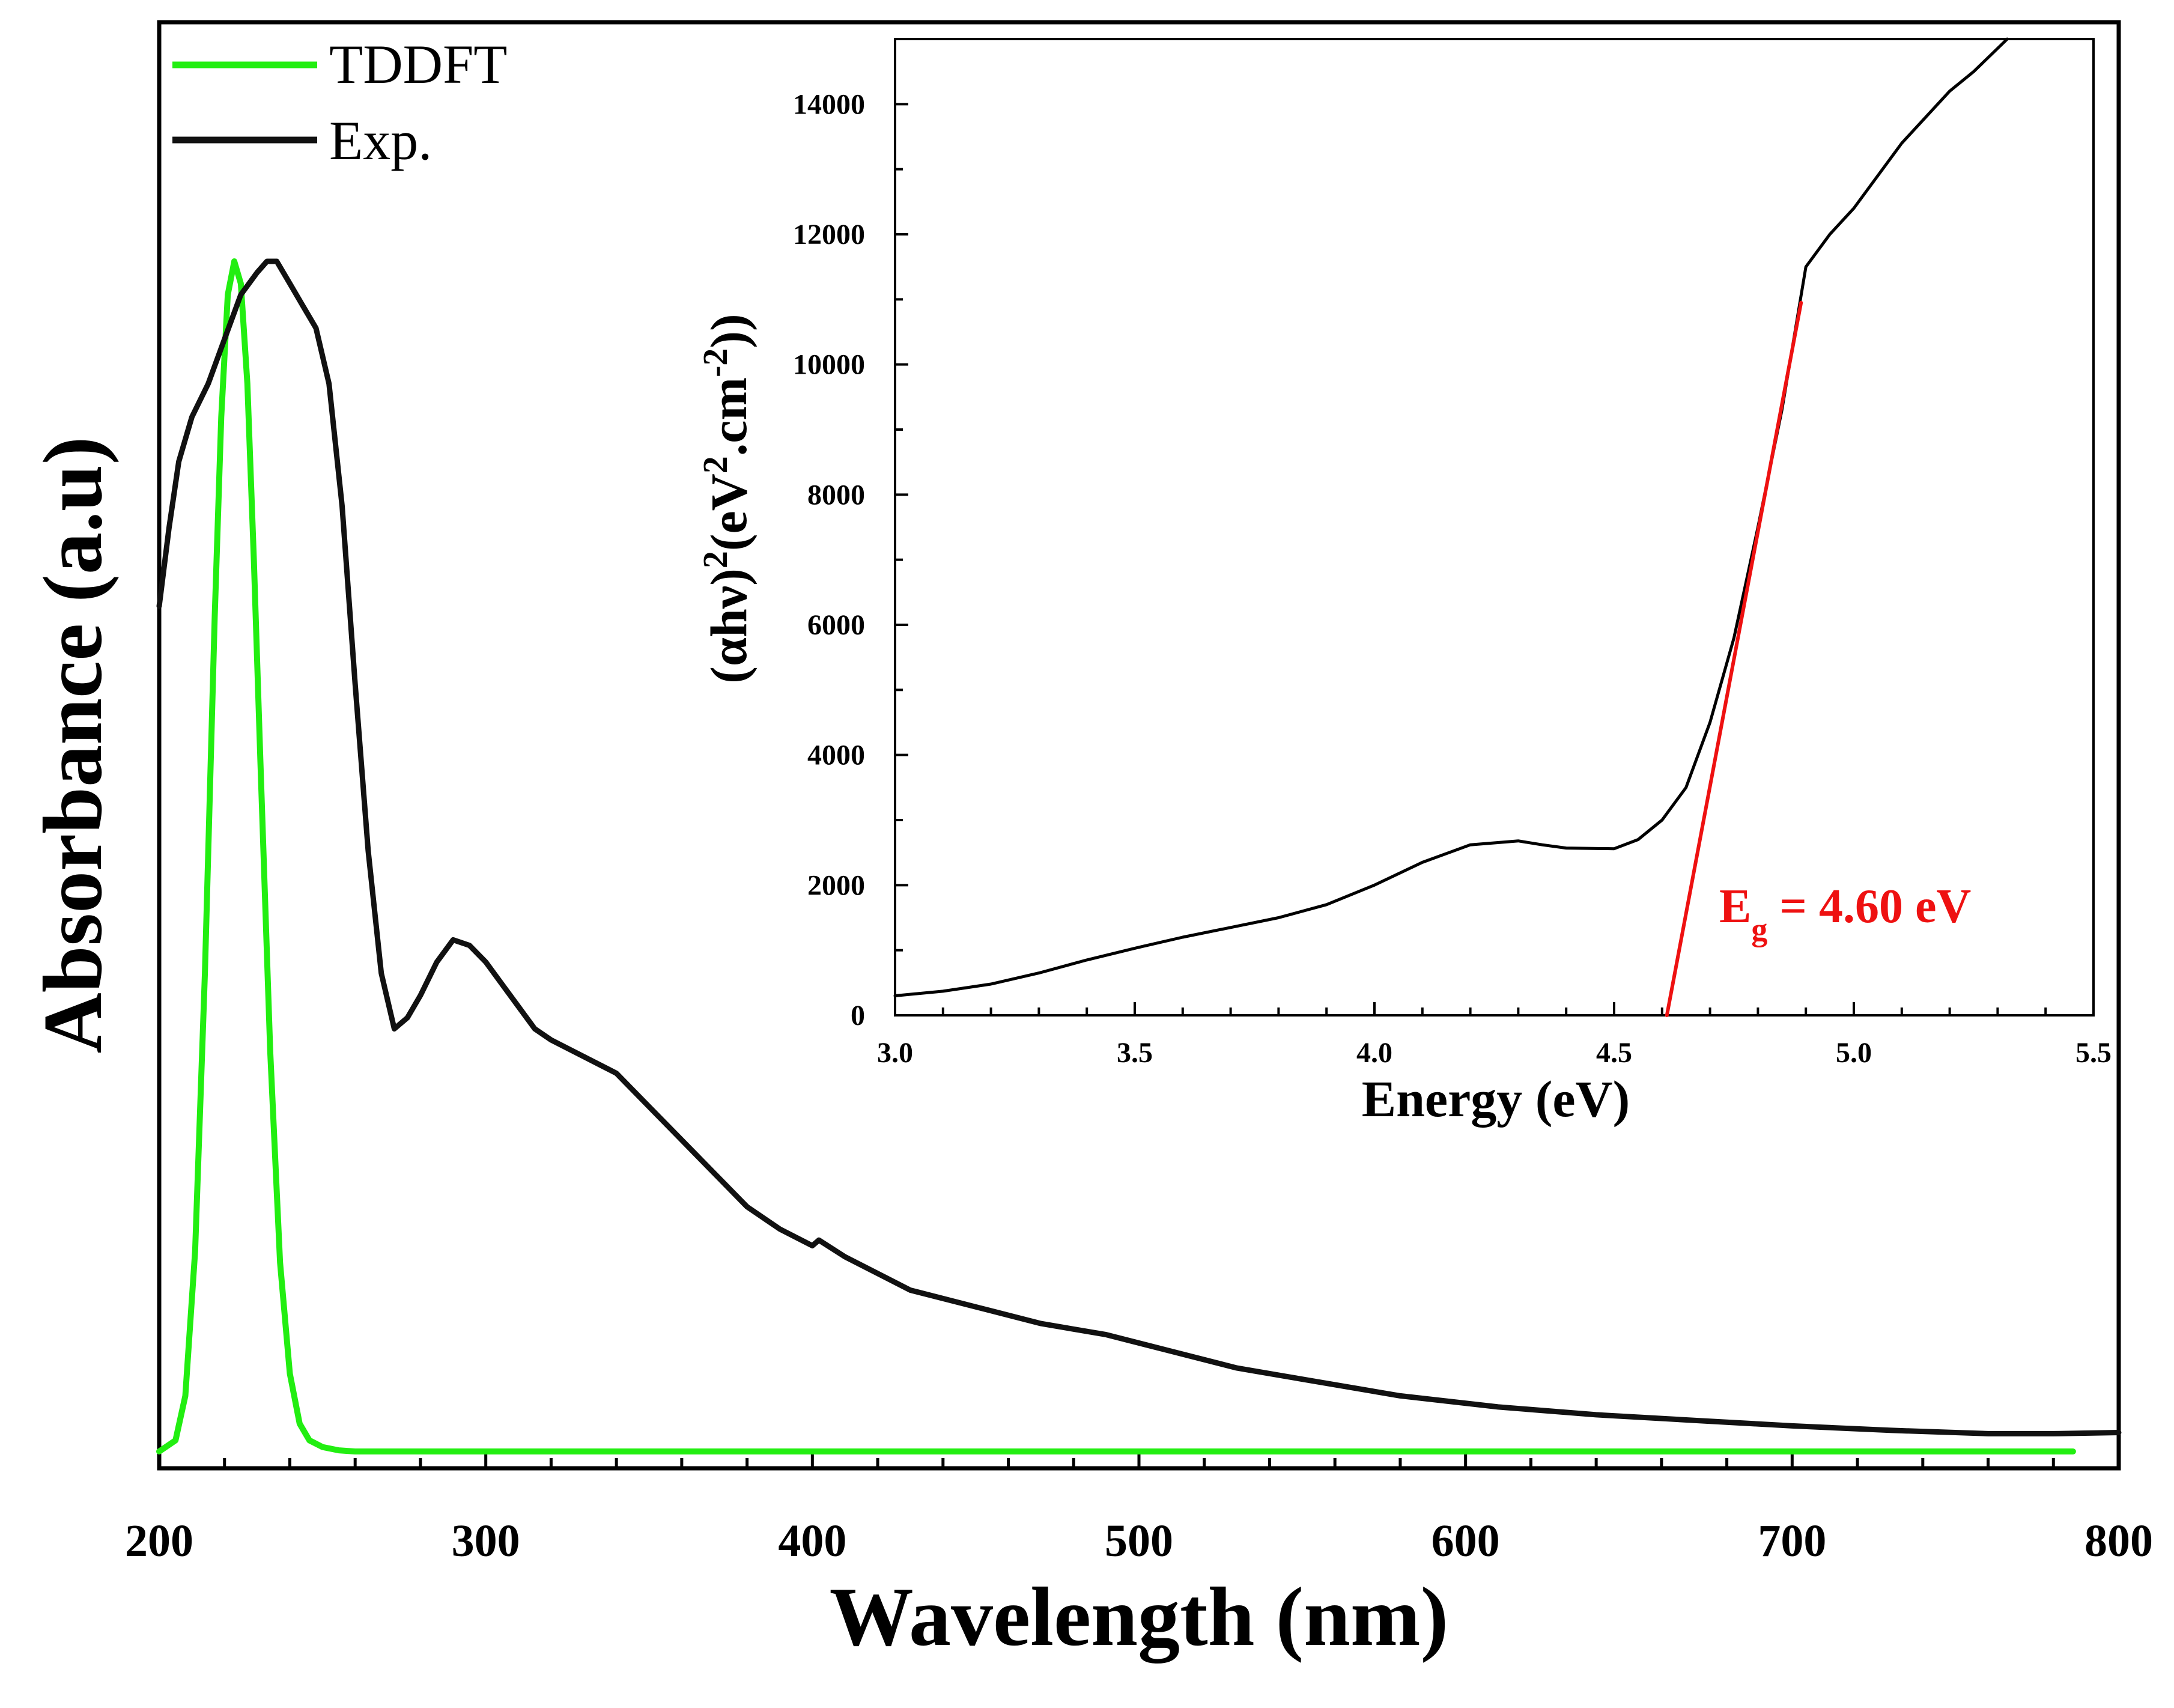  I want to click on inset-y-tick-label-14000: 14000, so click(829, 104).